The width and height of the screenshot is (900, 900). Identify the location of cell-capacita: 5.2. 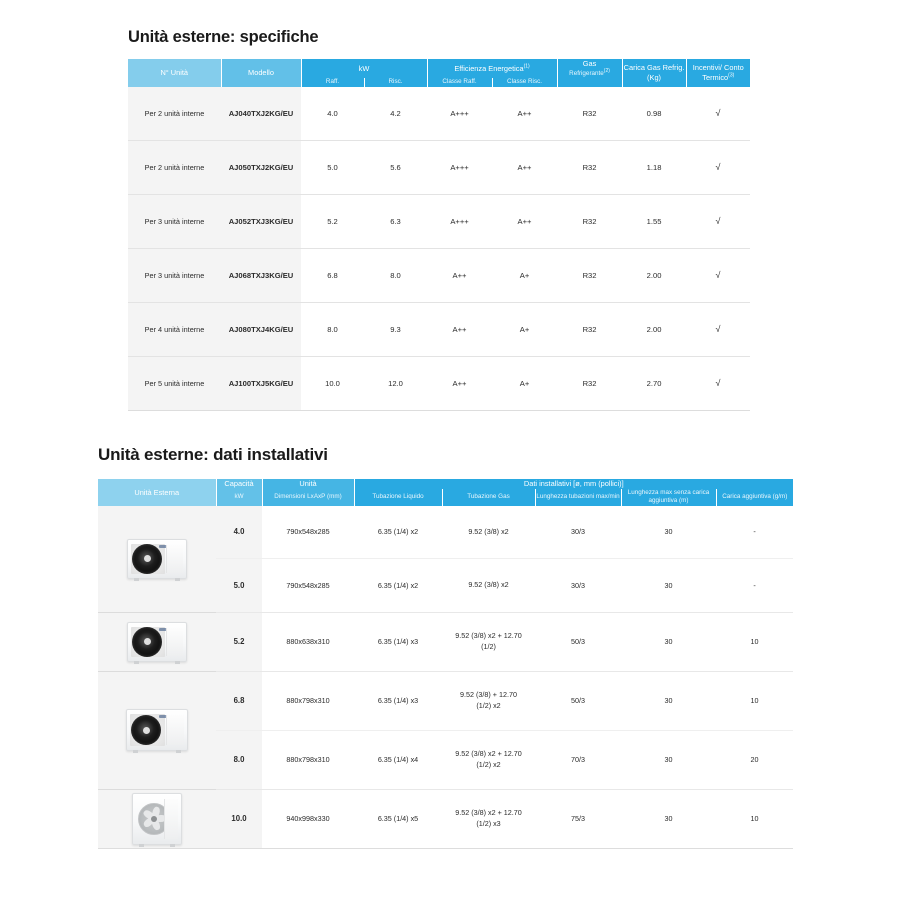
(239, 642).